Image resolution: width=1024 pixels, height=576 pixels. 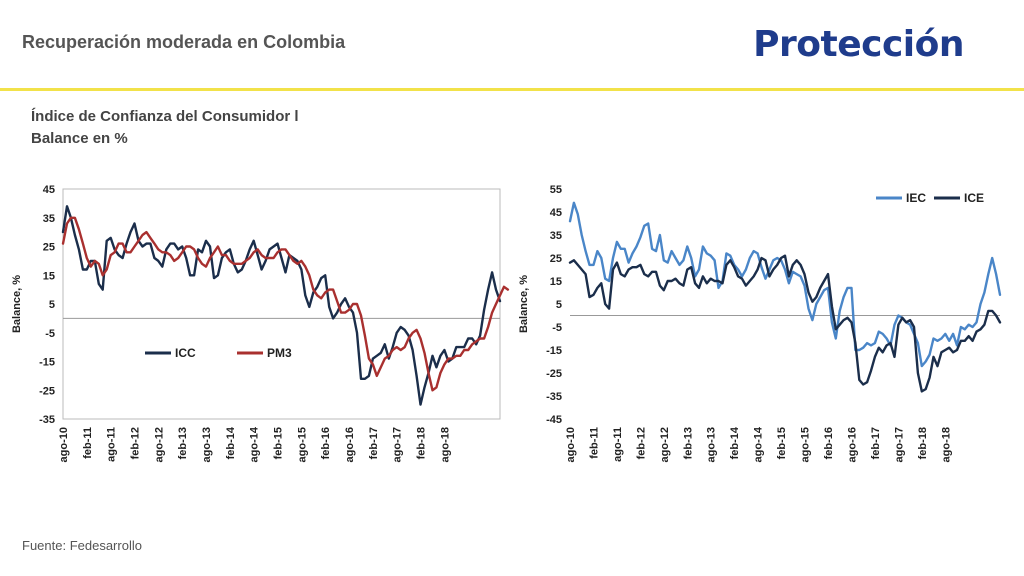 I want to click on subtitle-line-2: Balance en %, so click(x=79, y=138).